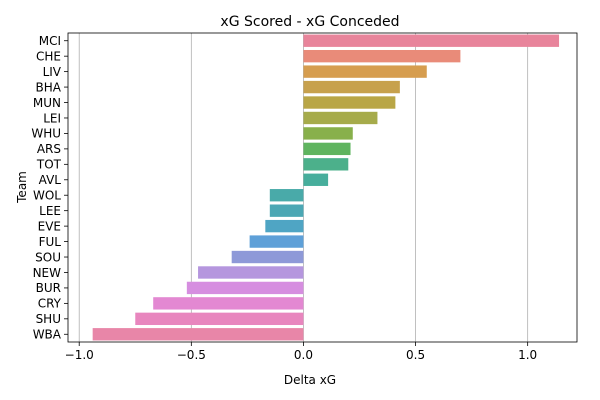  Describe the element at coordinates (49, 149) in the screenshot. I see `y-tick-label: ARS` at that location.